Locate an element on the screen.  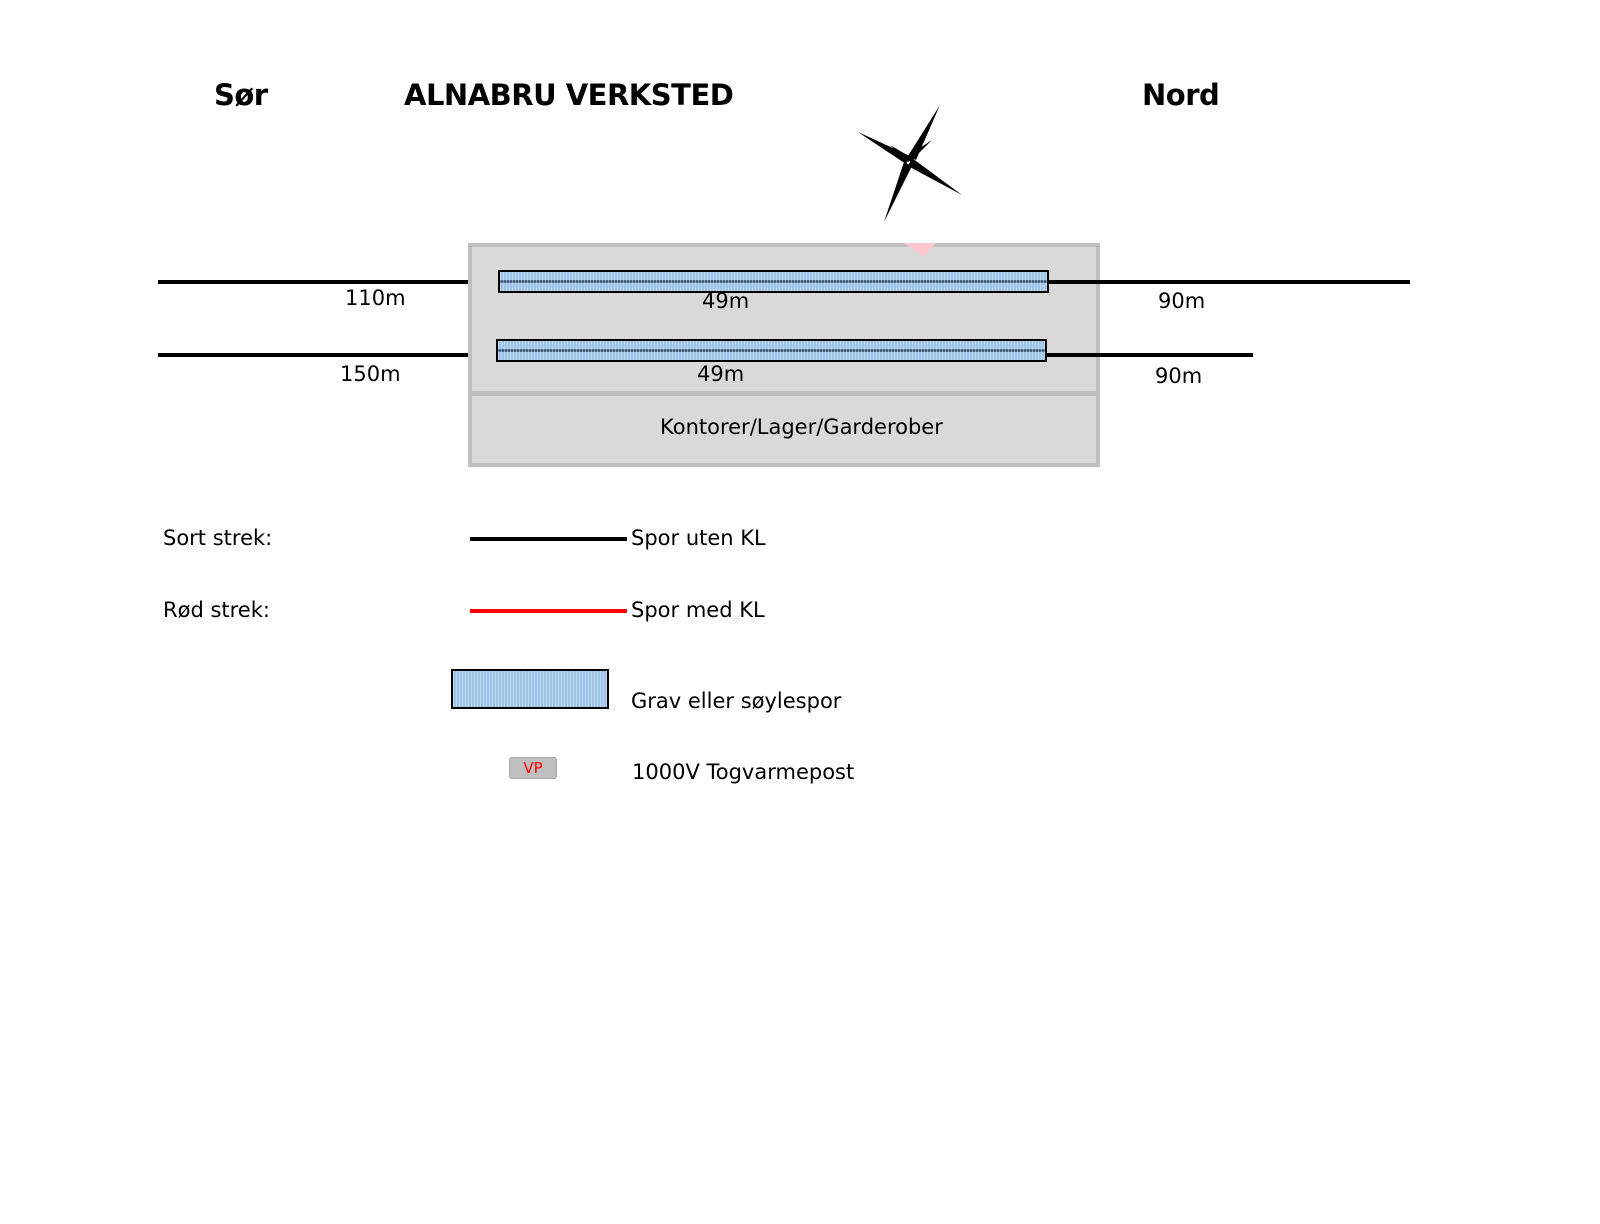
track-1-south-length: 110m is located at coordinates (375, 298).